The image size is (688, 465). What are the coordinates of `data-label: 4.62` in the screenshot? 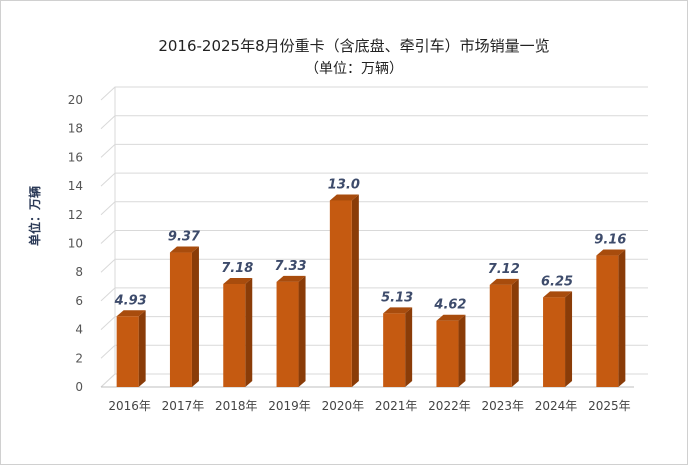 It's located at (449, 305).